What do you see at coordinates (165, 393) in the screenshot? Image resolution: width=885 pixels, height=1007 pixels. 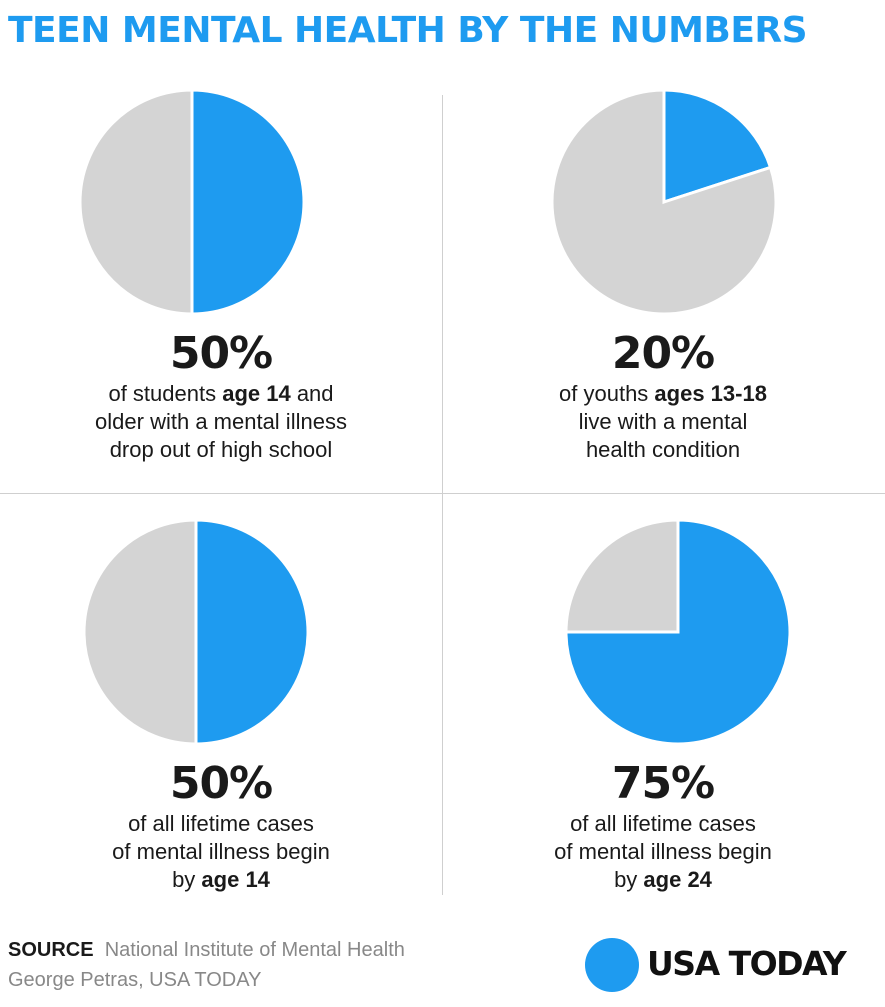 I see `description-text: of students` at bounding box center [165, 393].